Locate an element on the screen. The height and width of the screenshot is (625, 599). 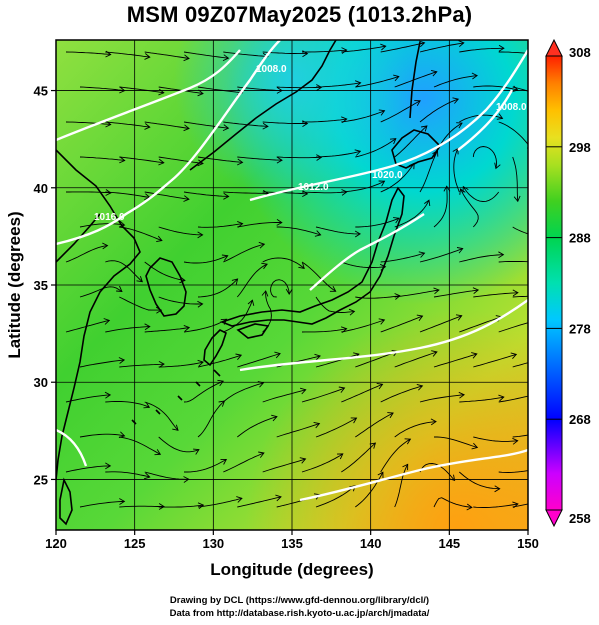
x-tick-label: 135 is located at coordinates (292, 543).